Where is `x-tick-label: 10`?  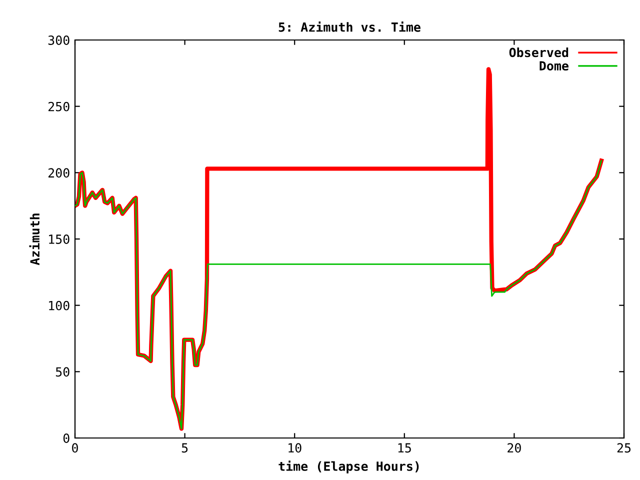
x-tick-label: 10 is located at coordinates (295, 448).